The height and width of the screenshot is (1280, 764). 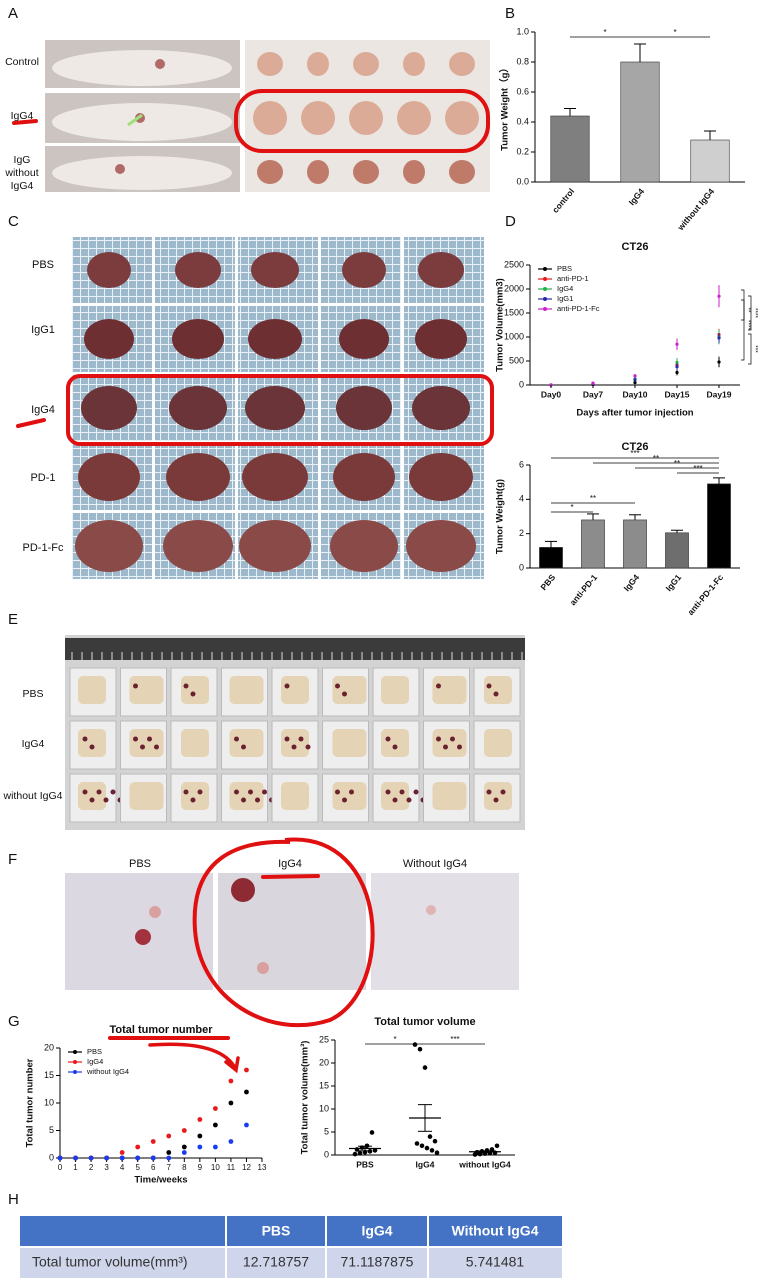 What do you see at coordinates (305, 1098) in the screenshot?
I see `y-axis-label: Total tumor volume(mm³)` at bounding box center [305, 1098].